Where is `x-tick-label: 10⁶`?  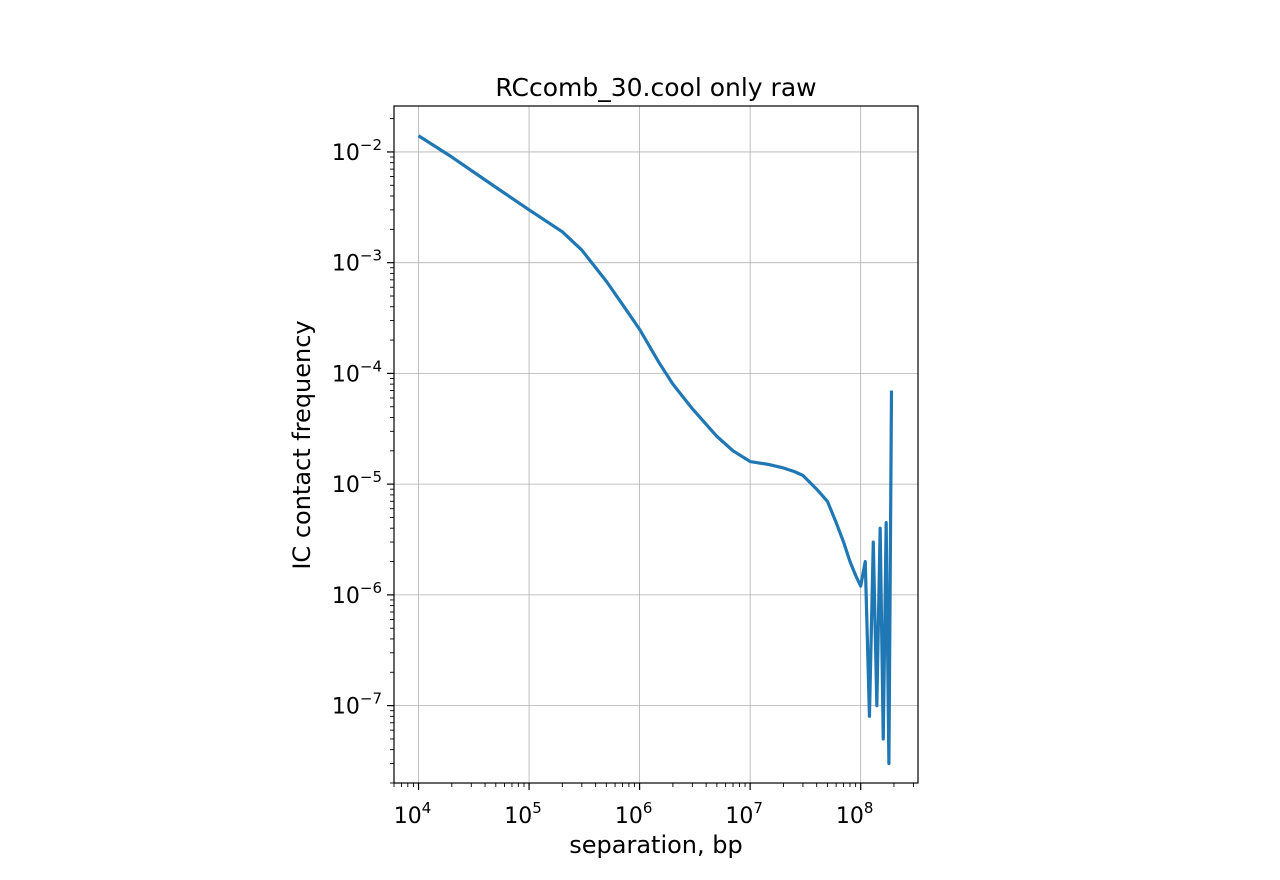
x-tick-label: 10⁶ is located at coordinates (634, 814).